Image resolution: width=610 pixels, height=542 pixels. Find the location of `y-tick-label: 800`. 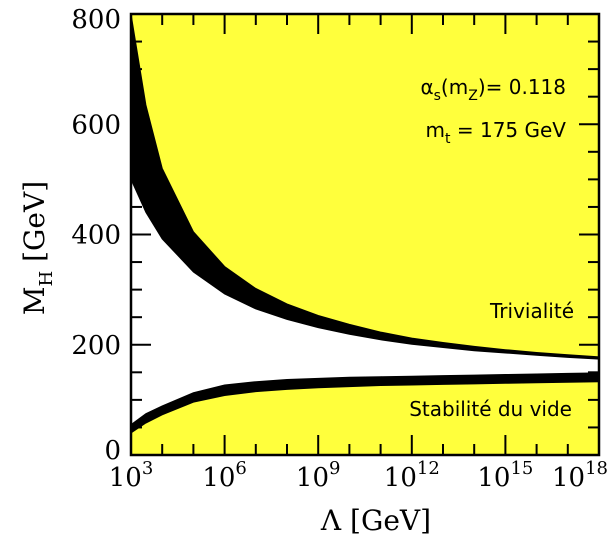

y-tick-label: 800 is located at coordinates (96, 20).